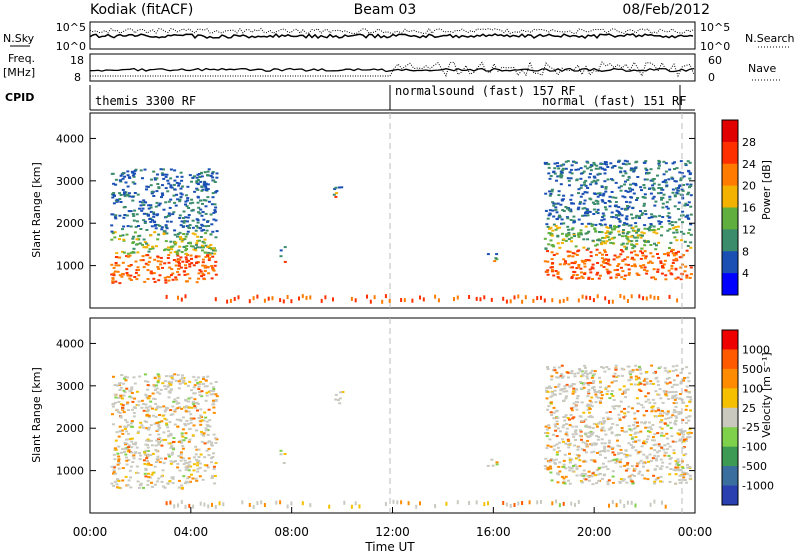 The height and width of the screenshot is (554, 800). Describe the element at coordinates (392, 35) in the screenshot. I see `nsky-frame` at that location.